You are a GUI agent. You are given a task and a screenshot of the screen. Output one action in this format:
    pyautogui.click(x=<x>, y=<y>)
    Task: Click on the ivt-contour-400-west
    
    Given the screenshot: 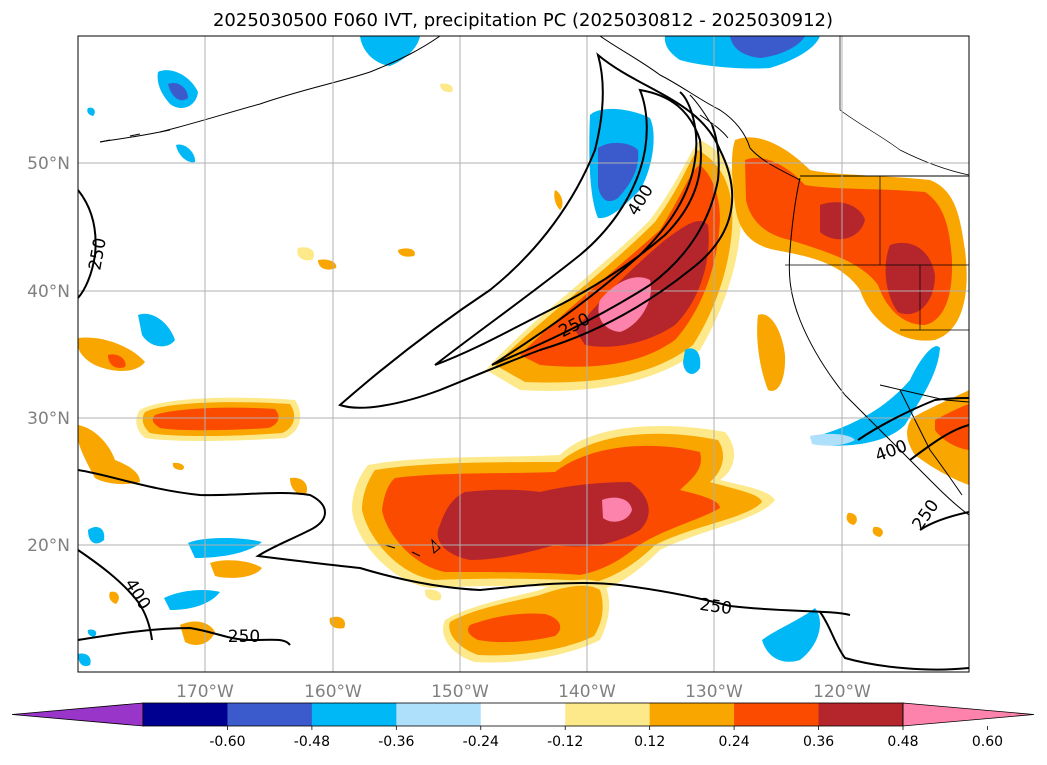 What is the action you would take?
    pyautogui.click(x=115, y=595)
    